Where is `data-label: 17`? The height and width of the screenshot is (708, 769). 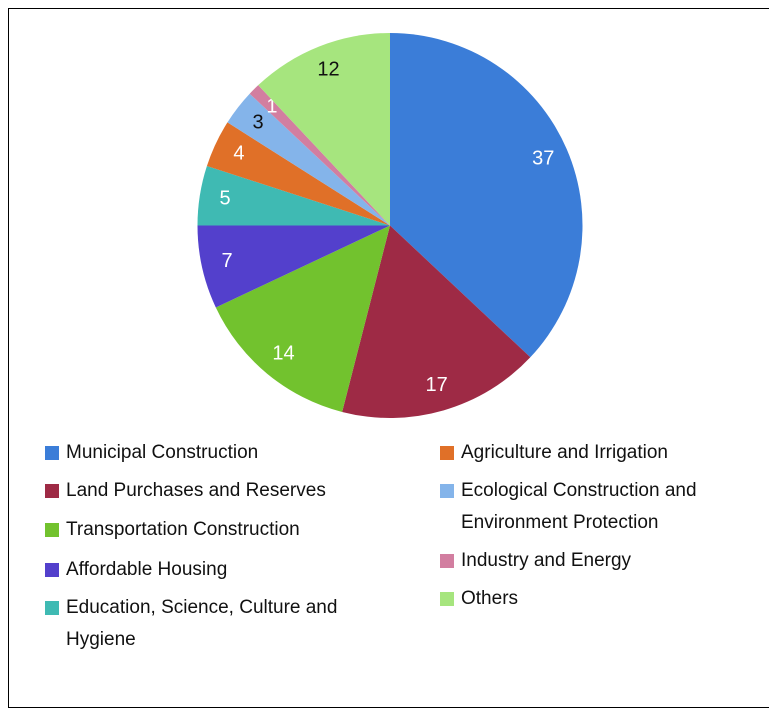 data-label: 17 is located at coordinates (436, 385).